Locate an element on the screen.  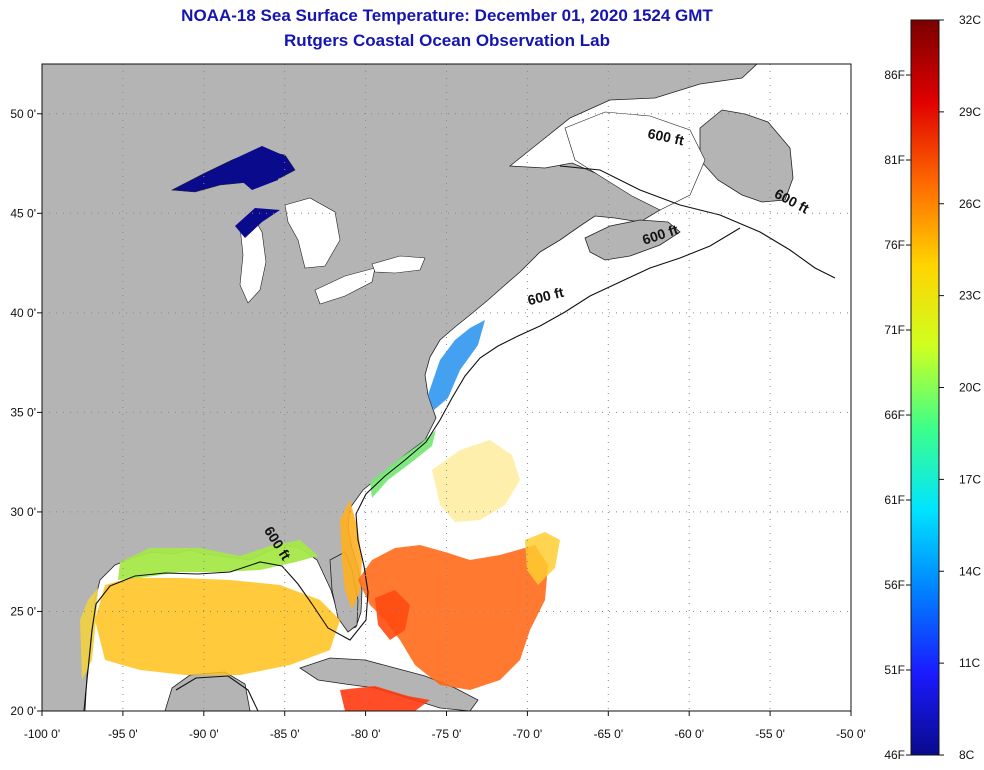
celsius-label: 8C is located at coordinates (967, 755).